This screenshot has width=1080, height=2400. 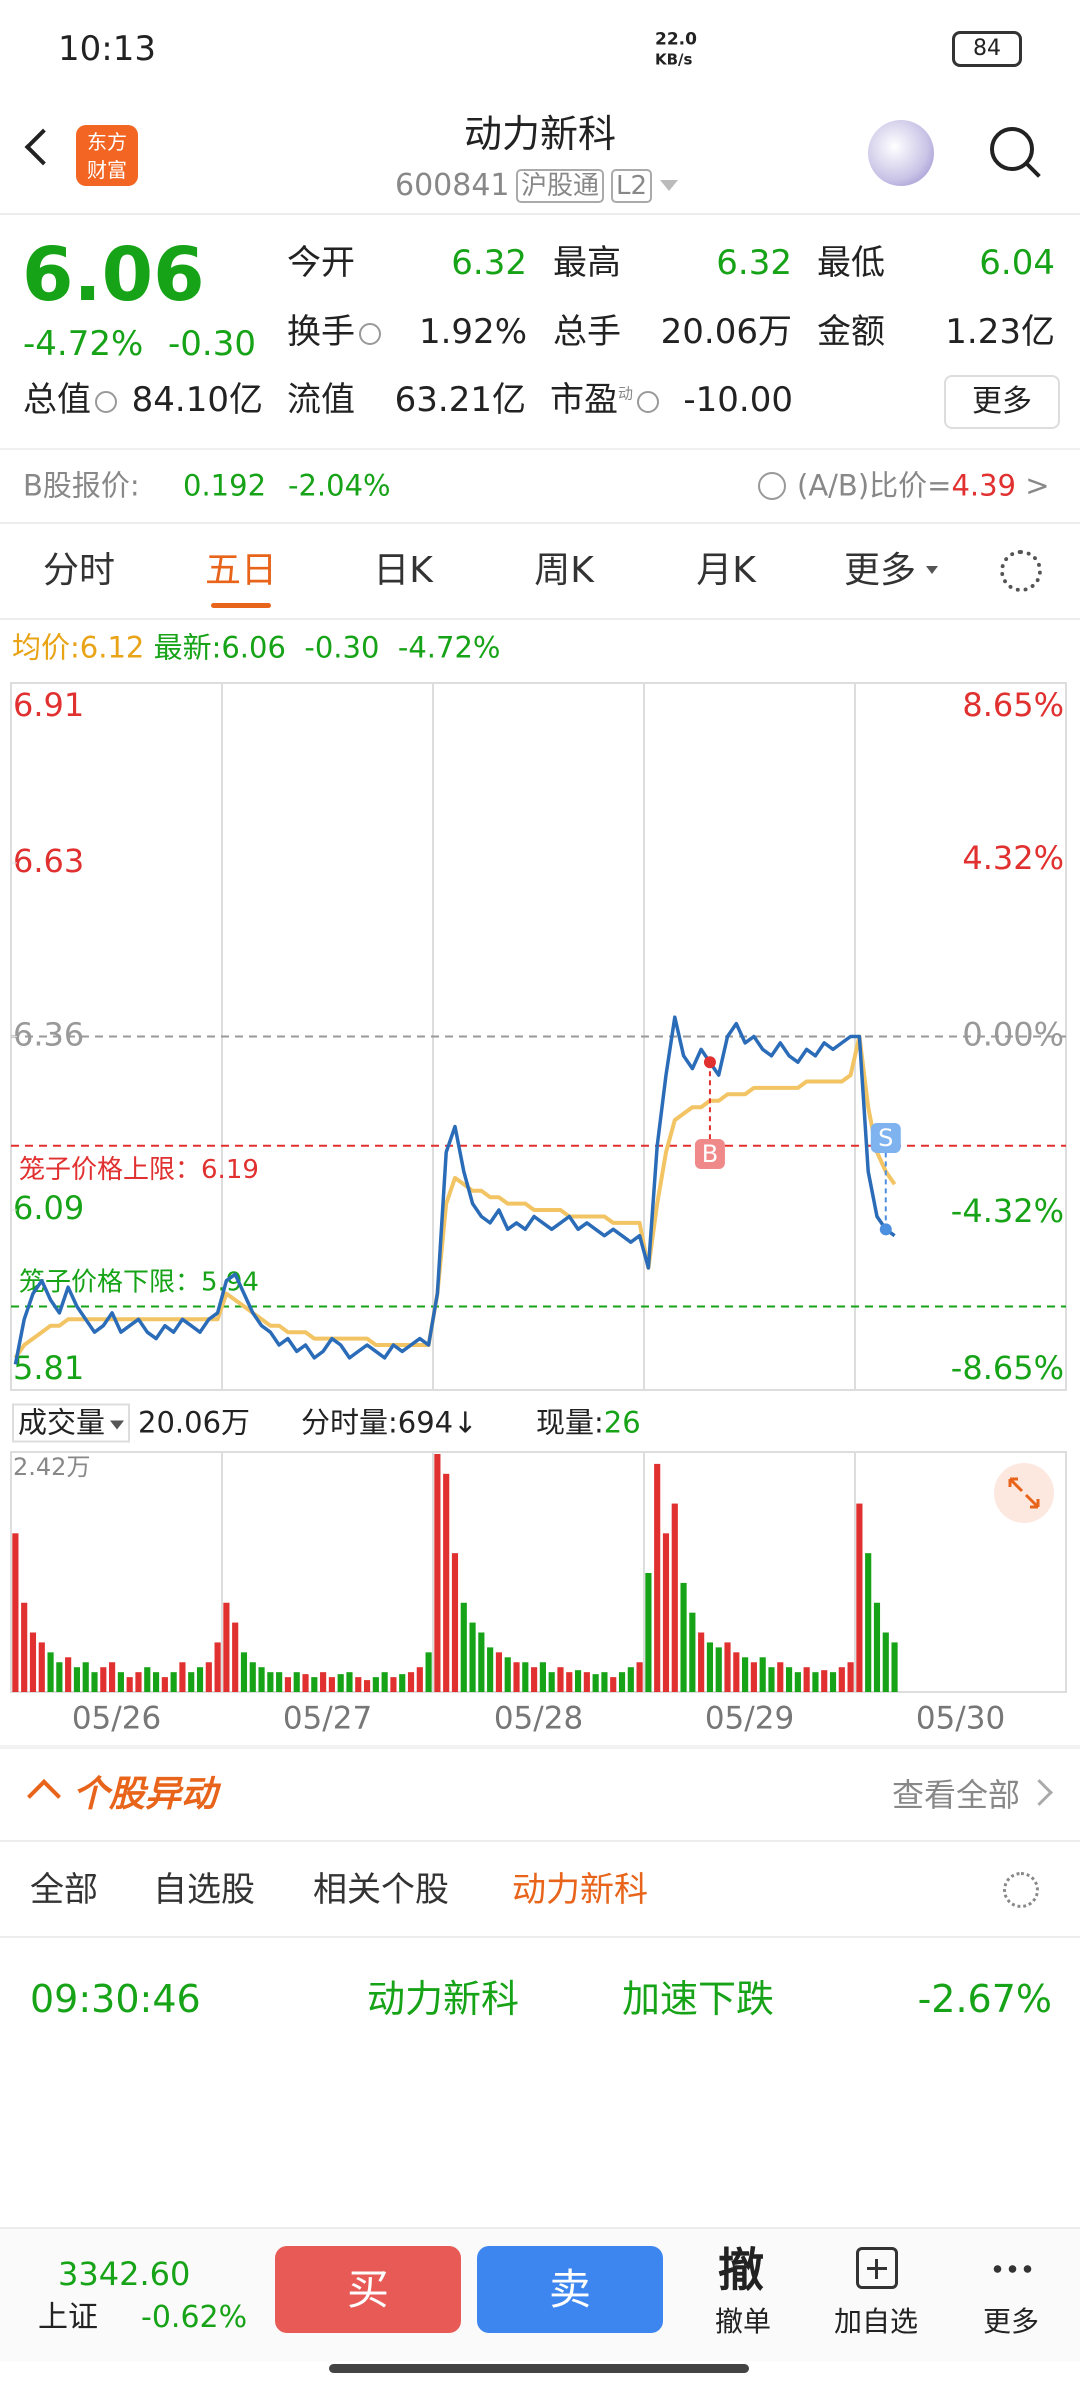 I want to click on net-speed: 22.0, so click(x=676, y=39).